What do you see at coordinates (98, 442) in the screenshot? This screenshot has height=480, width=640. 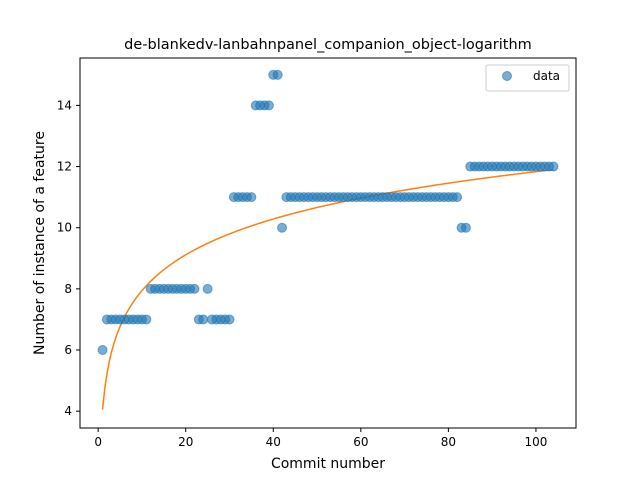 I see `x-tick-label: 0` at bounding box center [98, 442].